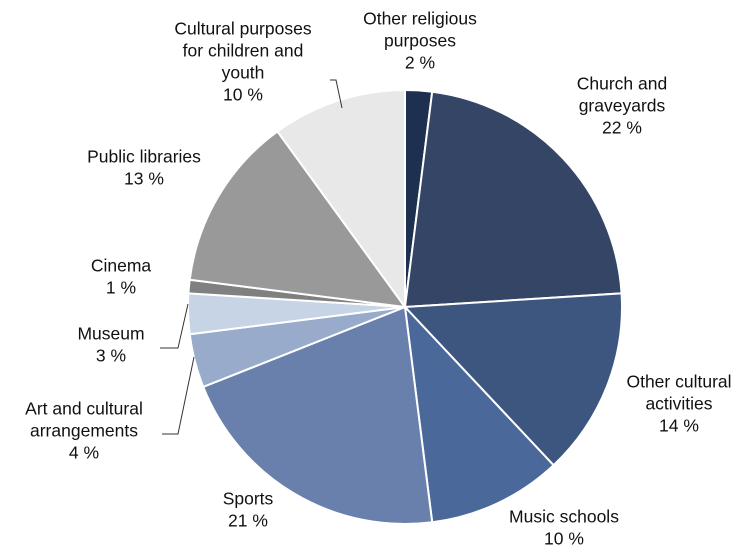  I want to click on slice-category-label: Cinema, so click(121, 266).